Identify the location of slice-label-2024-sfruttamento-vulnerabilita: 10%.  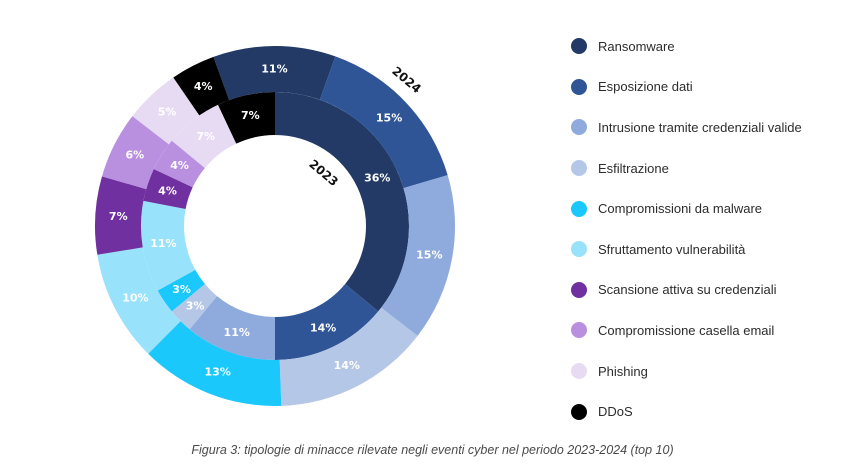
(135, 297).